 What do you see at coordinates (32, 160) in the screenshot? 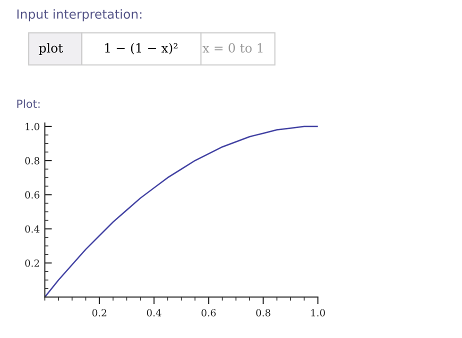
I see `y-tick-label: 0.8` at bounding box center [32, 160].